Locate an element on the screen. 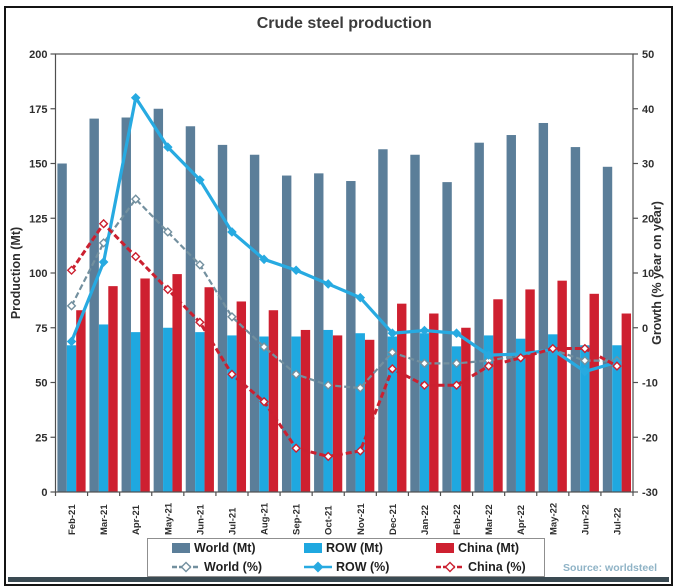 The width and height of the screenshot is (677, 586). svg-text: Jul-21 is located at coordinates (232, 521).